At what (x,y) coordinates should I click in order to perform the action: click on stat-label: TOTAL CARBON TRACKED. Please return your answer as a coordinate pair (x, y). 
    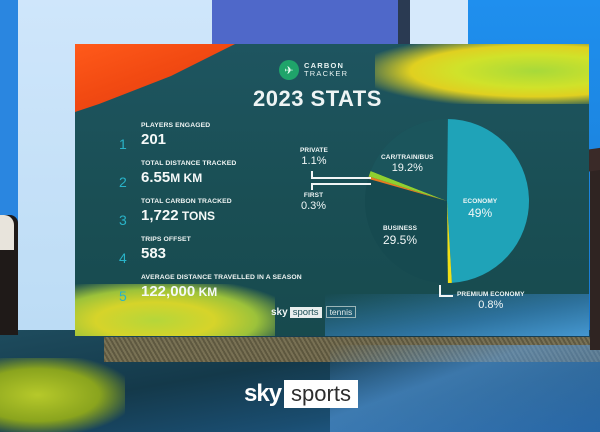
    Looking at the image, I should click on (186, 201).